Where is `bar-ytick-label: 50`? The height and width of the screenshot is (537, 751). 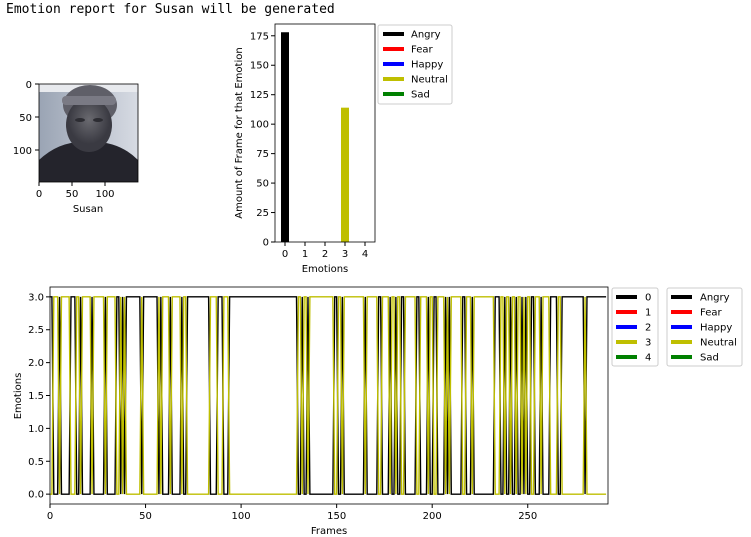 bar-ytick-label: 50 is located at coordinates (262, 184).